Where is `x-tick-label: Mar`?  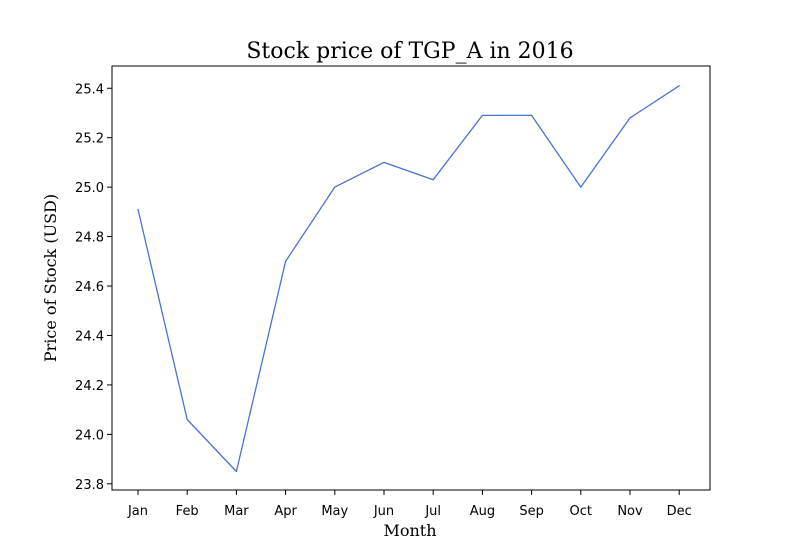 x-tick-label: Mar is located at coordinates (236, 511).